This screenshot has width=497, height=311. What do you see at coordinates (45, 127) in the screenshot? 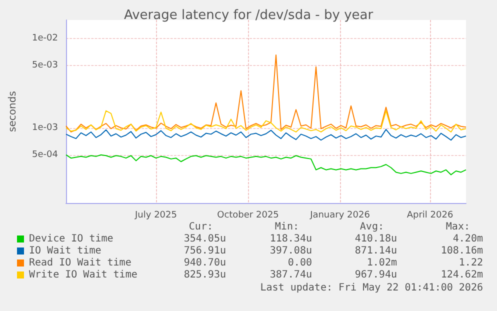
I see `y-tick-label: 1e-03` at bounding box center [45, 127].